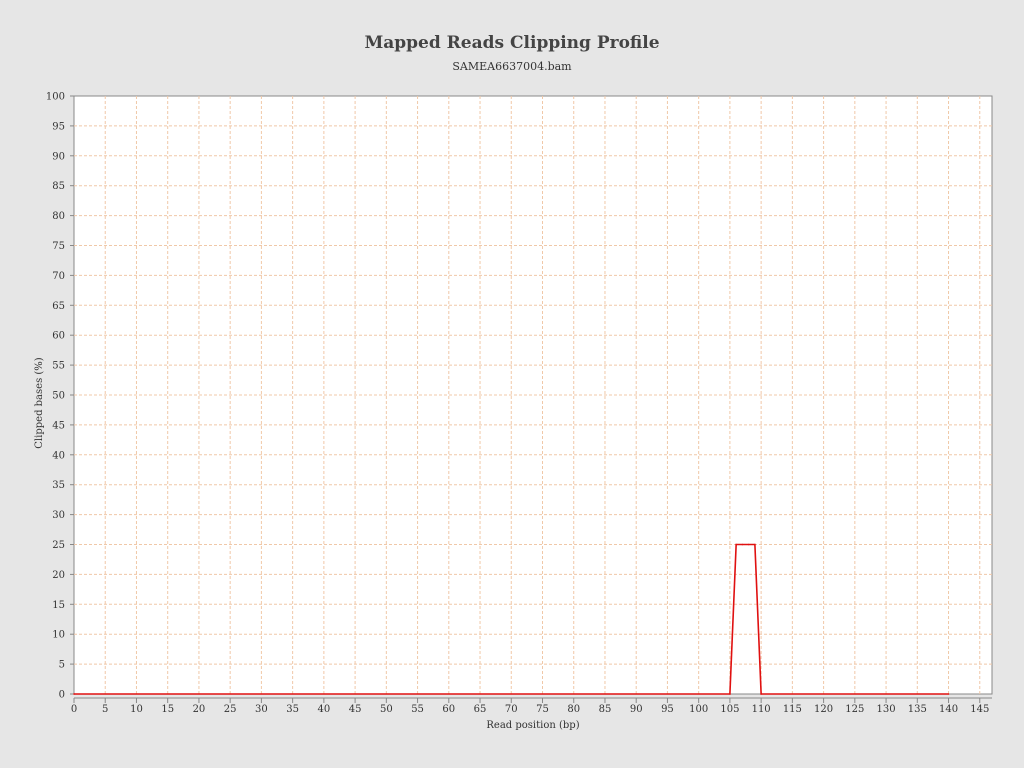 Image resolution: width=1024 pixels, height=768 pixels. I want to click on x-tick-label: 110, so click(761, 709).